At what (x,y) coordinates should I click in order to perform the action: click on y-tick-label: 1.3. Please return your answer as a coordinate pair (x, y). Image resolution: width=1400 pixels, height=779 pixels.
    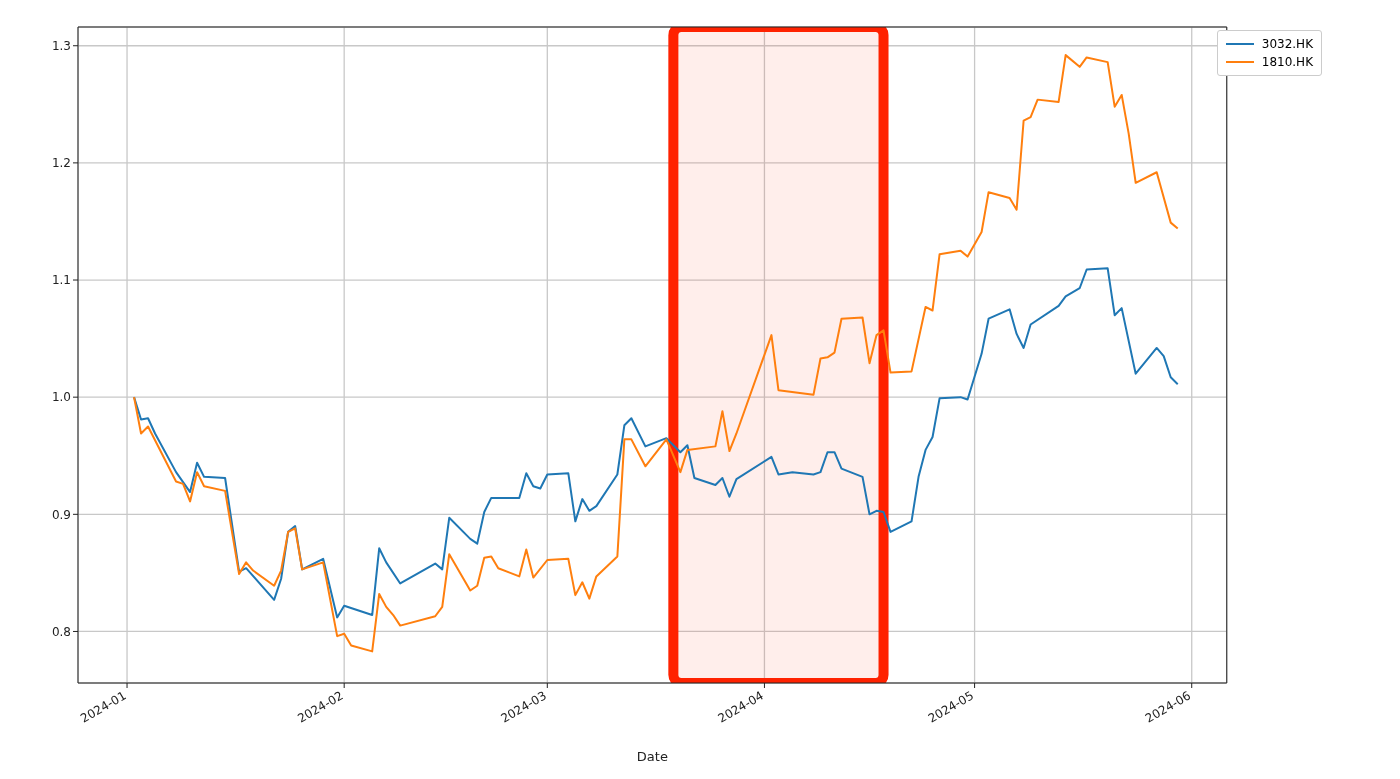
    Looking at the image, I should click on (61, 46).